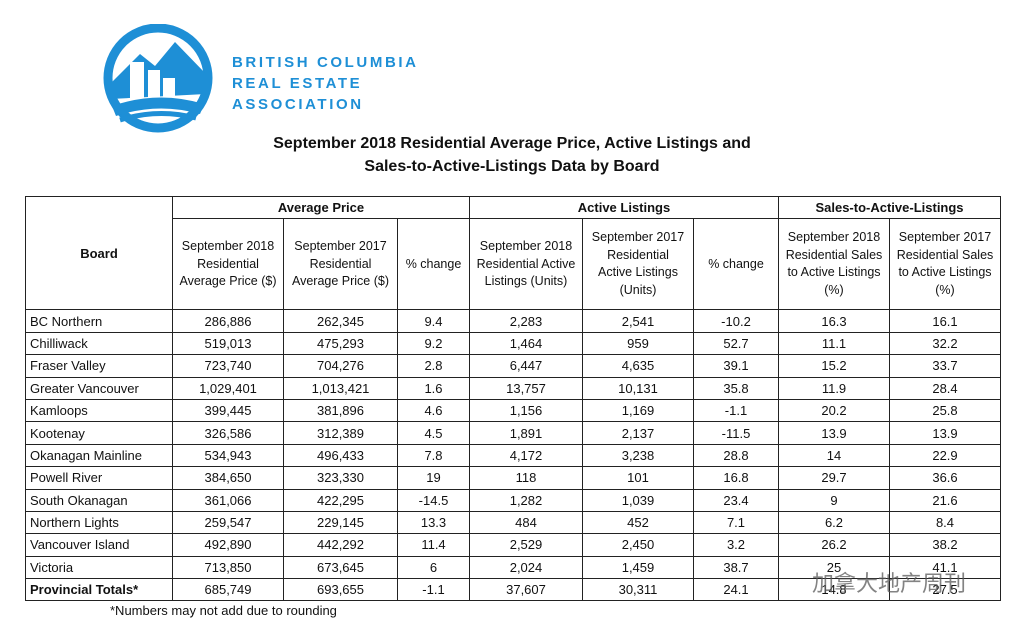 This screenshot has height=625, width=1024. What do you see at coordinates (340, 478) in the screenshot?
I see `cell: 323,330` at bounding box center [340, 478].